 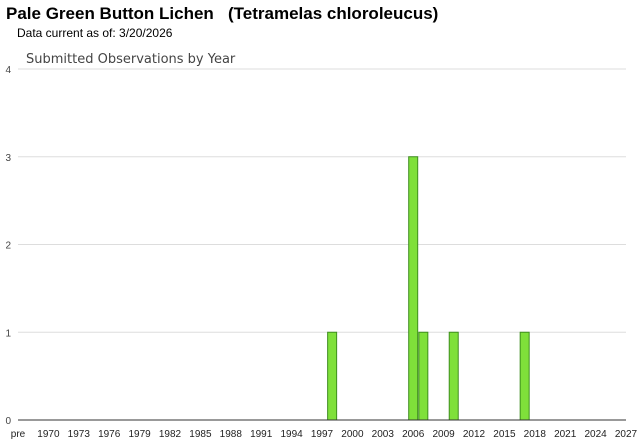 What do you see at coordinates (291, 434) in the screenshot?
I see `x-tick-label: 1994` at bounding box center [291, 434].